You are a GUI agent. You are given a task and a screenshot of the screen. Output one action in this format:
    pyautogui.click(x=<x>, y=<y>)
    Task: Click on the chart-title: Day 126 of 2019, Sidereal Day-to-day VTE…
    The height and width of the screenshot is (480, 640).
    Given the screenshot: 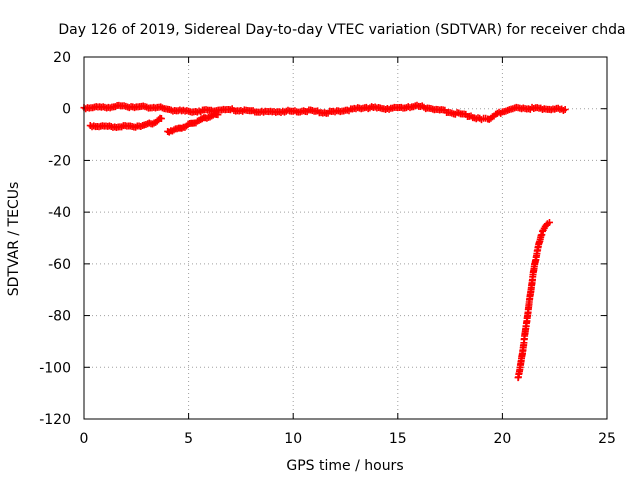 What is the action you would take?
    pyautogui.click(x=341, y=30)
    